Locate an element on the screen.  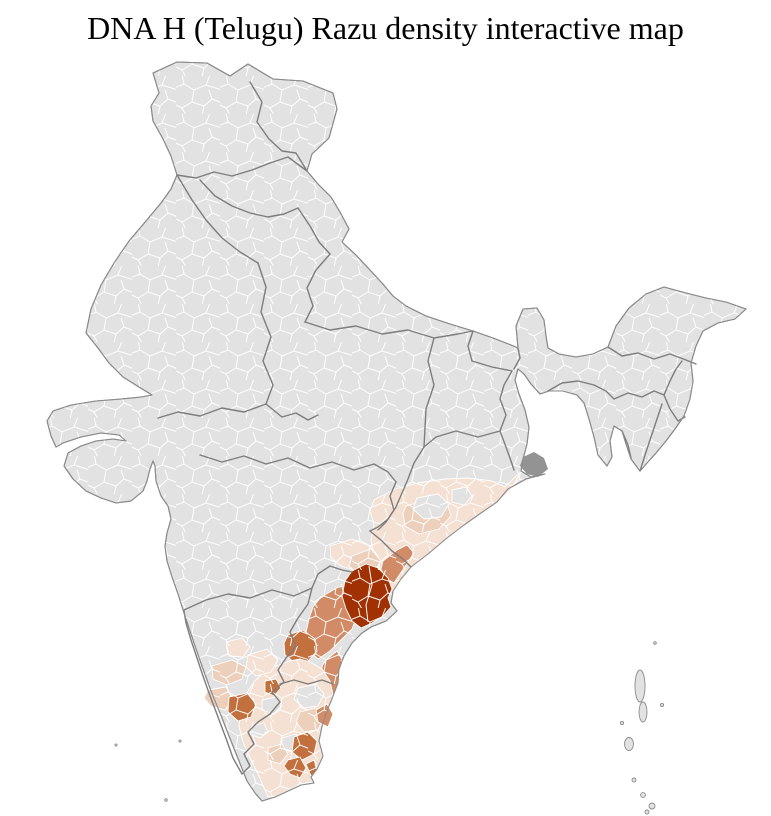
sundarbans-delta is located at coordinates (534, 464).